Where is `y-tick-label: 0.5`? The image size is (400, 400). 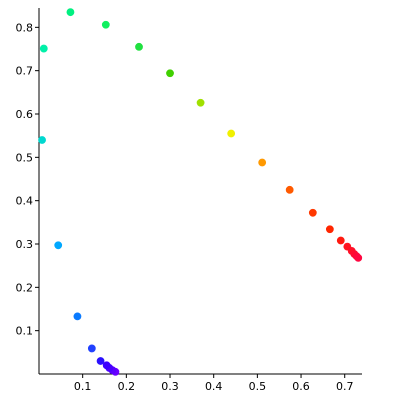 y-tick-label: 0.5 is located at coordinates (25, 157).